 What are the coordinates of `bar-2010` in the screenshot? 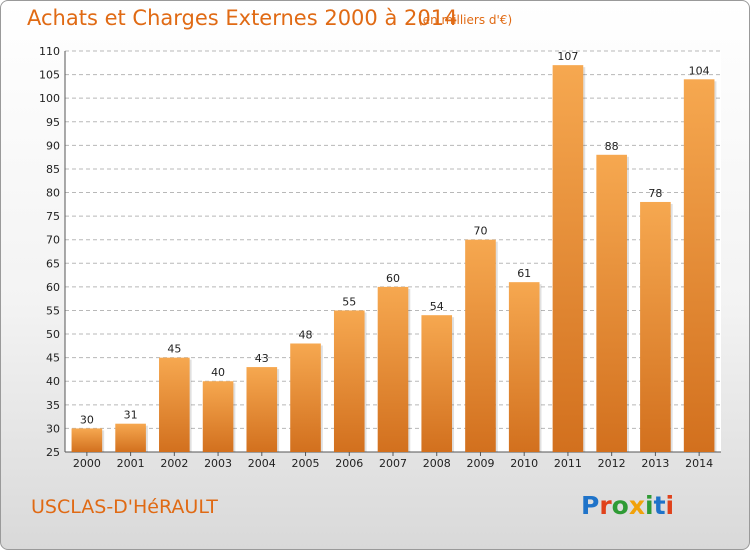 It's located at (524, 367).